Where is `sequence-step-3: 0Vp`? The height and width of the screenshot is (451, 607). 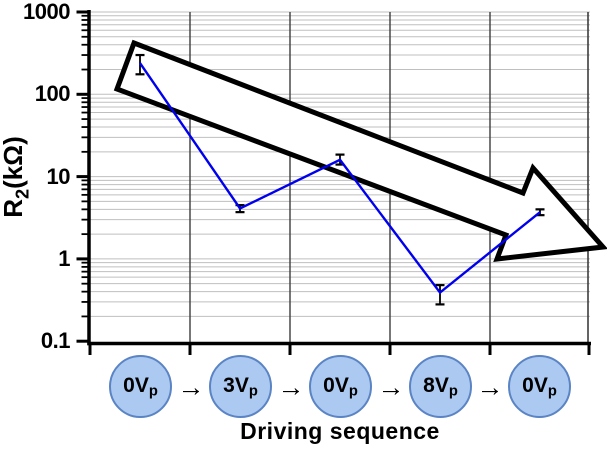 sequence-step-3: 0Vp is located at coordinates (340, 386).